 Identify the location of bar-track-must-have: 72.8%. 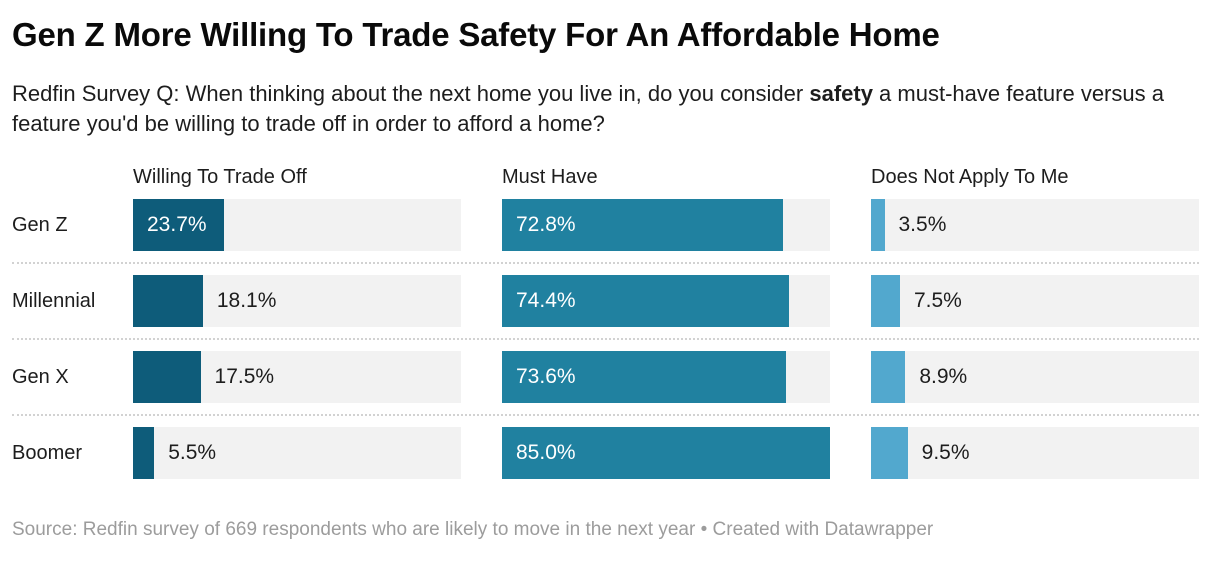
(666, 225).